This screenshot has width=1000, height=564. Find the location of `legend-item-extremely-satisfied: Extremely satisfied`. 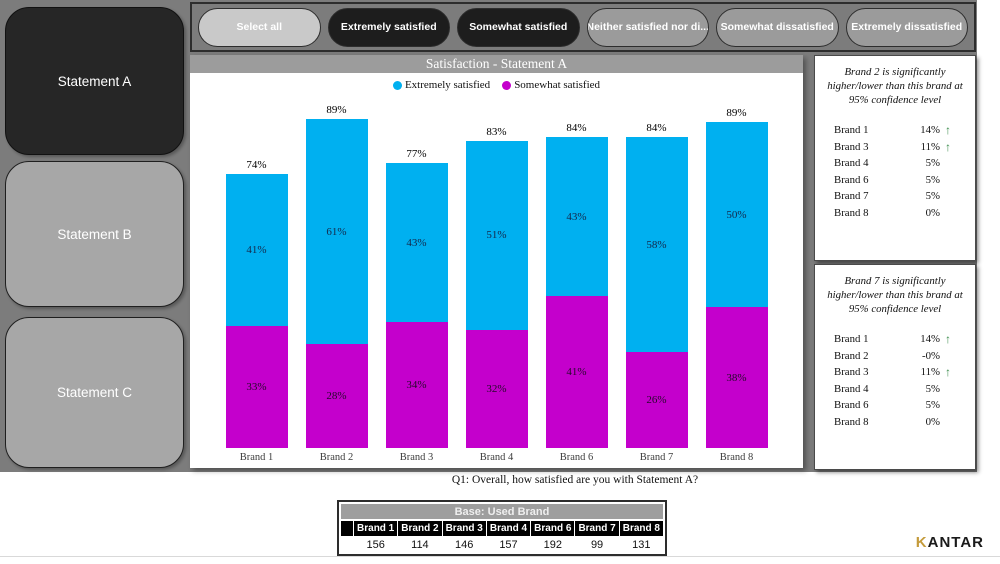

legend-item-extremely-satisfied: Extremely satisfied is located at coordinates (441, 85).